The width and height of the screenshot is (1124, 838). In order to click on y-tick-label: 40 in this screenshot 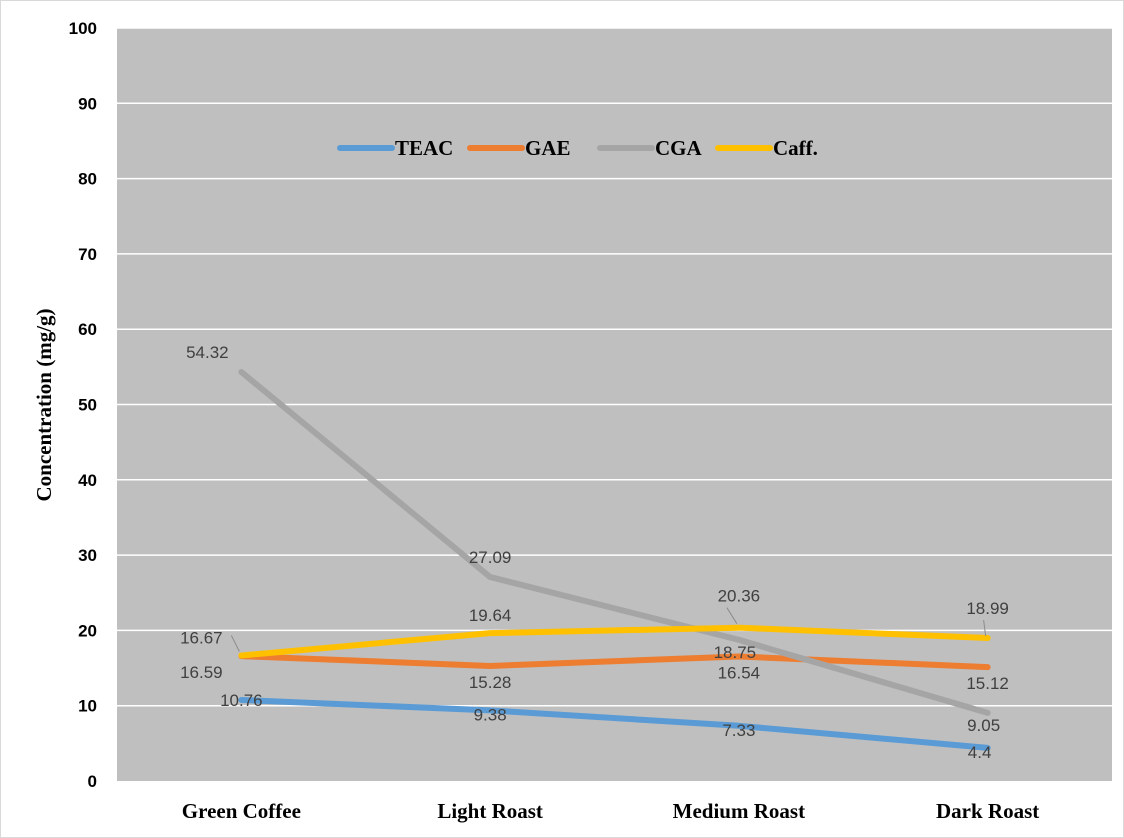, I will do `click(87, 480)`.